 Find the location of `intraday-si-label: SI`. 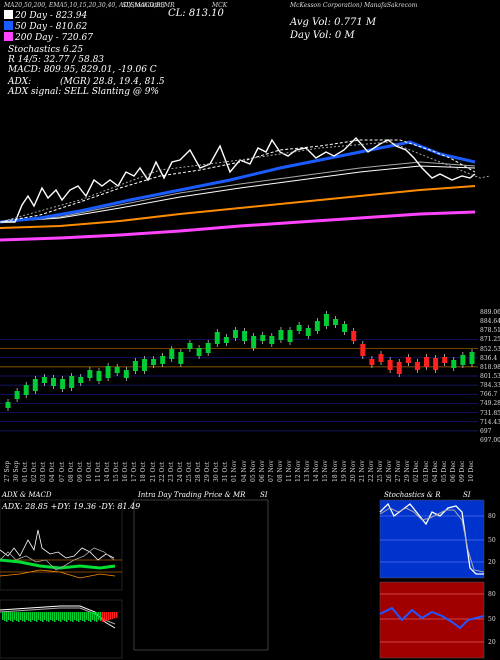

intraday-si-label: SI is located at coordinates (264, 495).